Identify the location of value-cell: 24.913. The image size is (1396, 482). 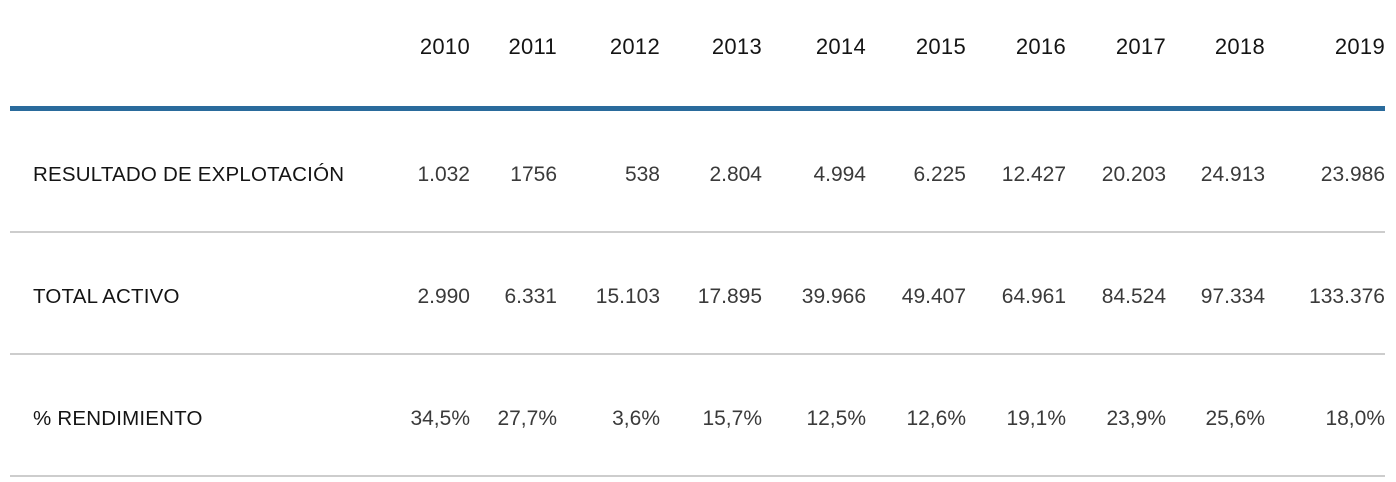
(1232, 175).